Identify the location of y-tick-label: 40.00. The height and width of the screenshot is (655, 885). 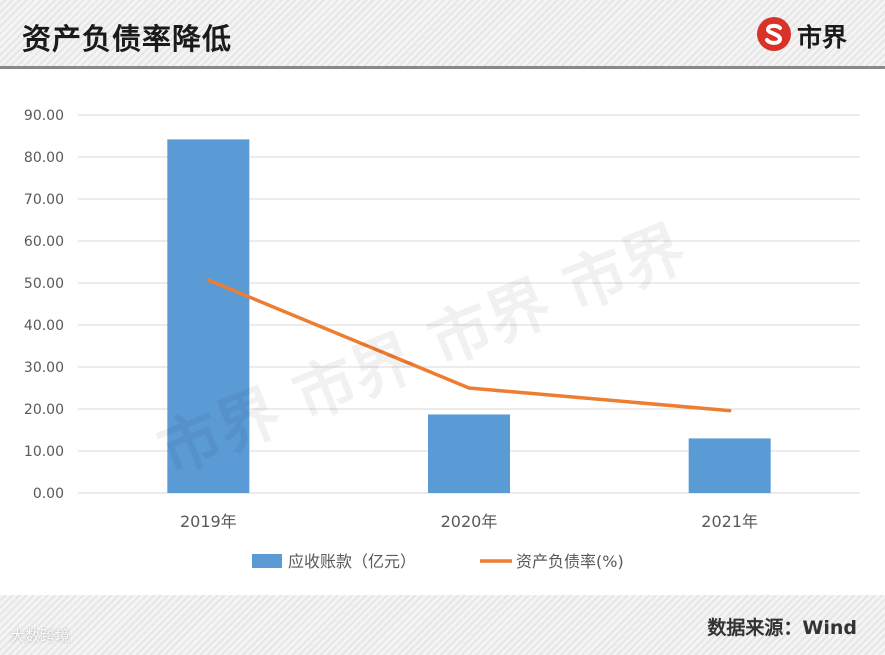
(44, 326).